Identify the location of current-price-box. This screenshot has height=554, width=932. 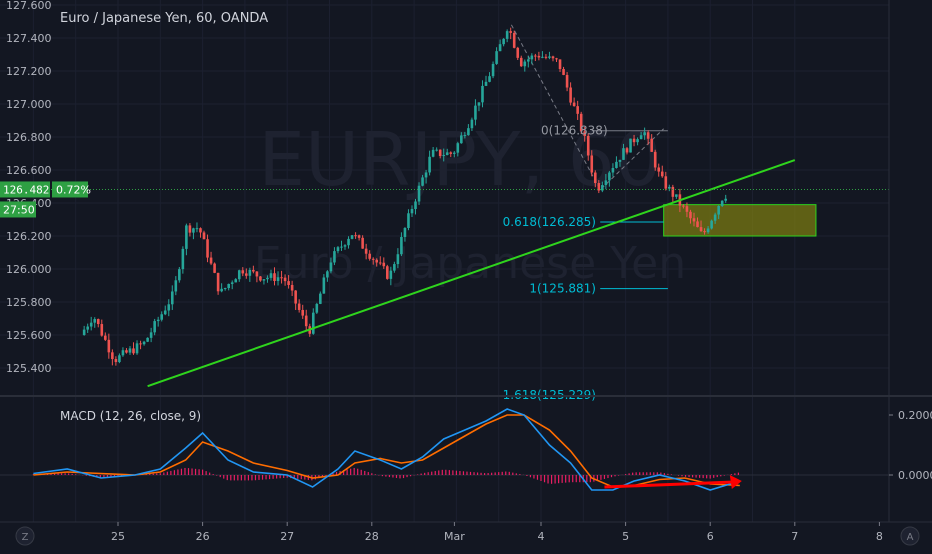
(25, 189).